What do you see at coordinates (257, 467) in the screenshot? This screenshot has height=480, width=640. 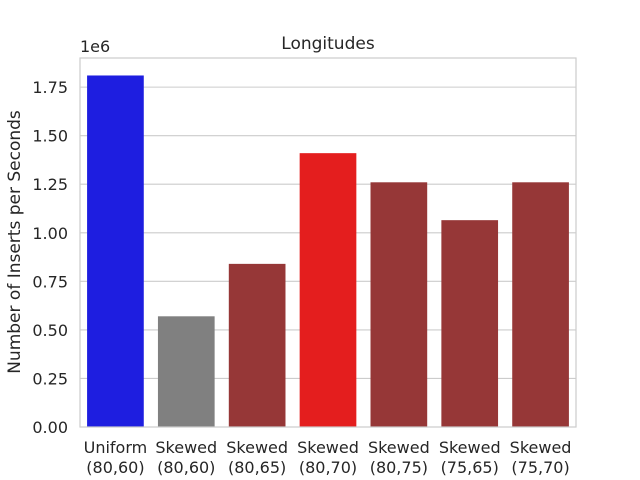 I see `x-tick-label-line2: (80,65)` at bounding box center [257, 467].